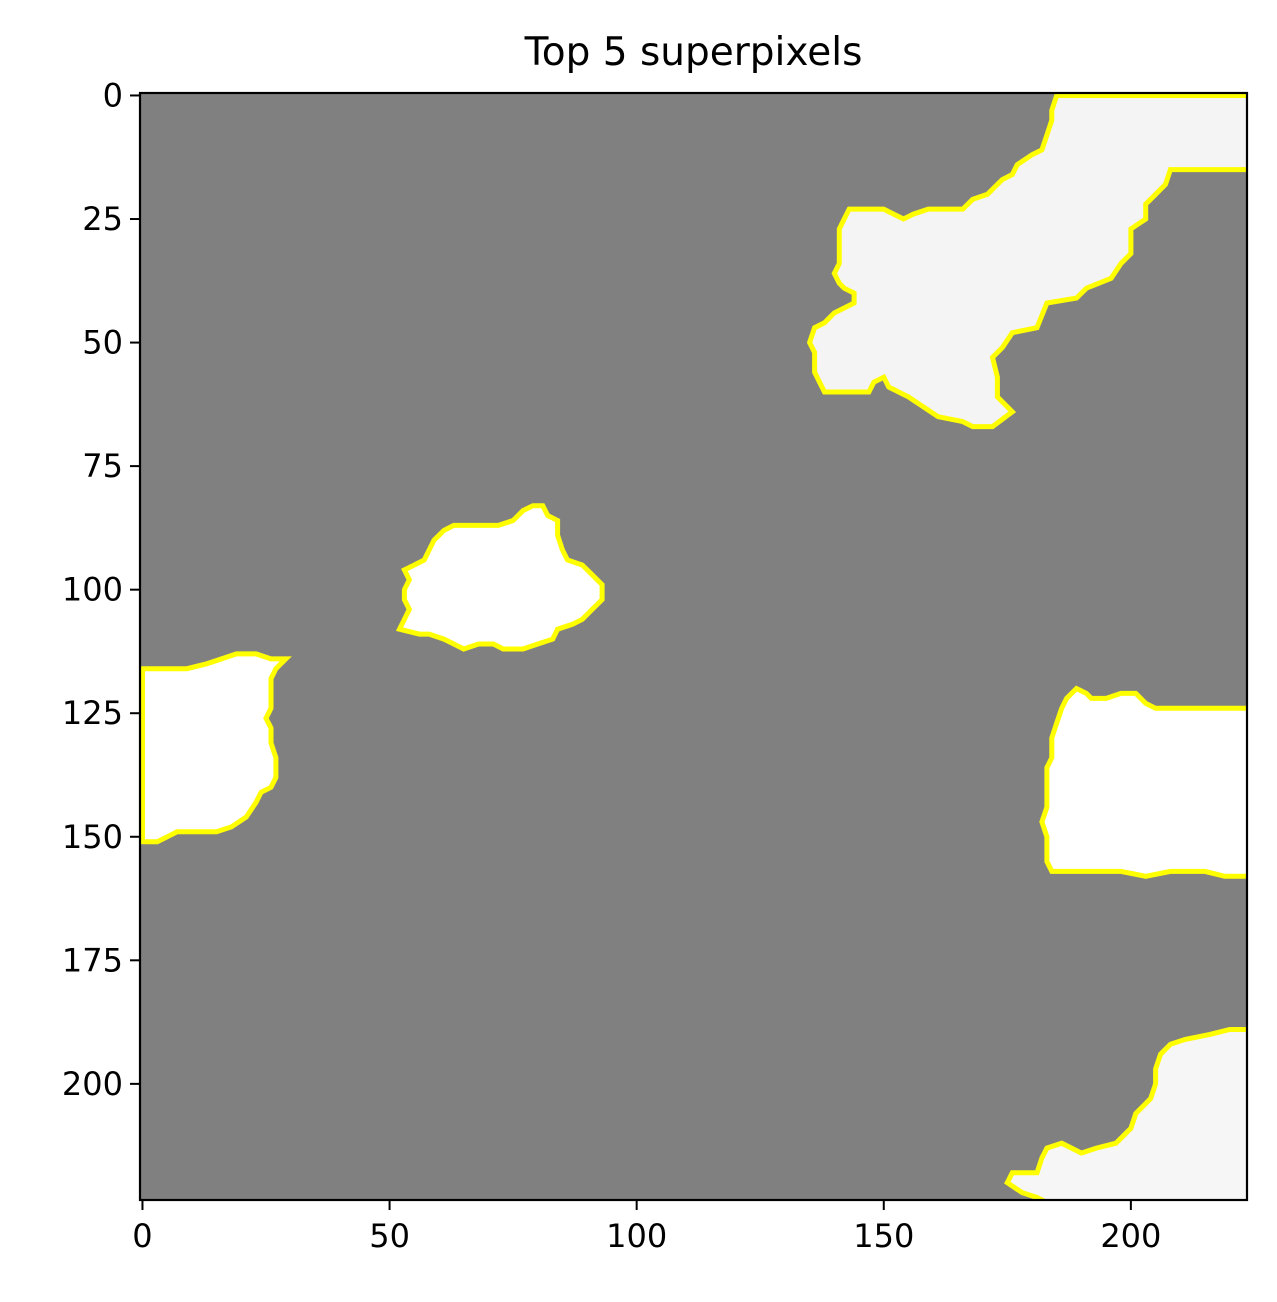  What do you see at coordinates (92, 837) in the screenshot?
I see `y-tick-label: 150` at bounding box center [92, 837].